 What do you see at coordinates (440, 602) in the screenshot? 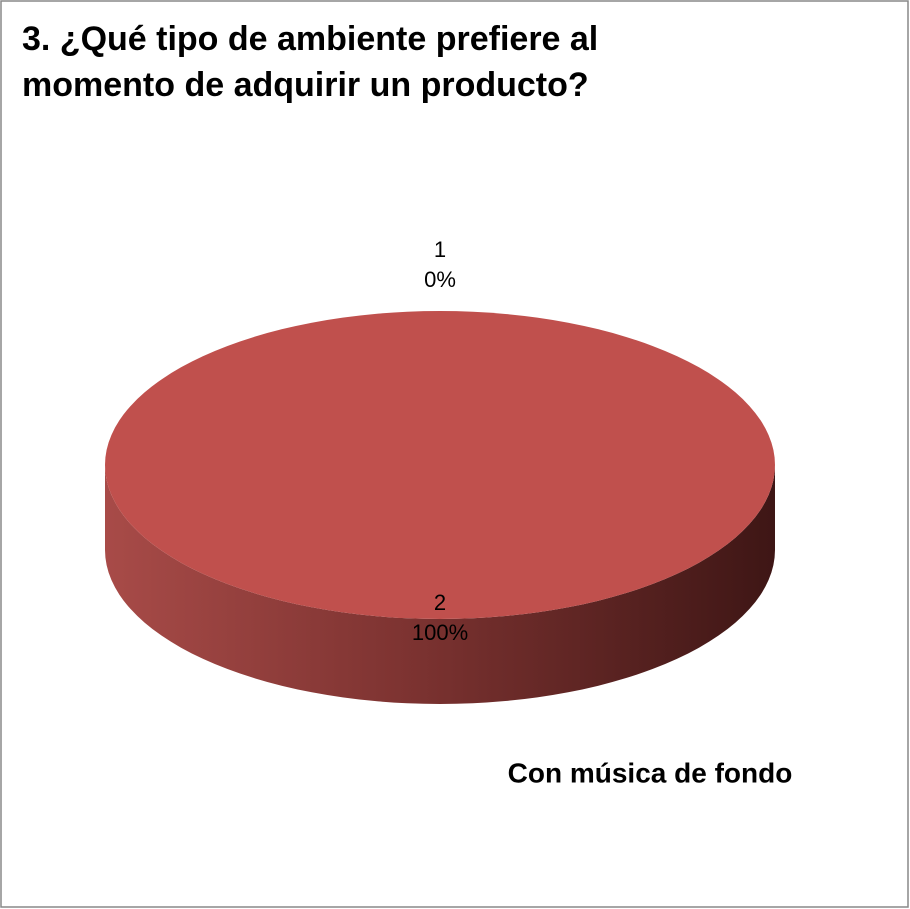
I see `category-label: 2` at bounding box center [440, 602].